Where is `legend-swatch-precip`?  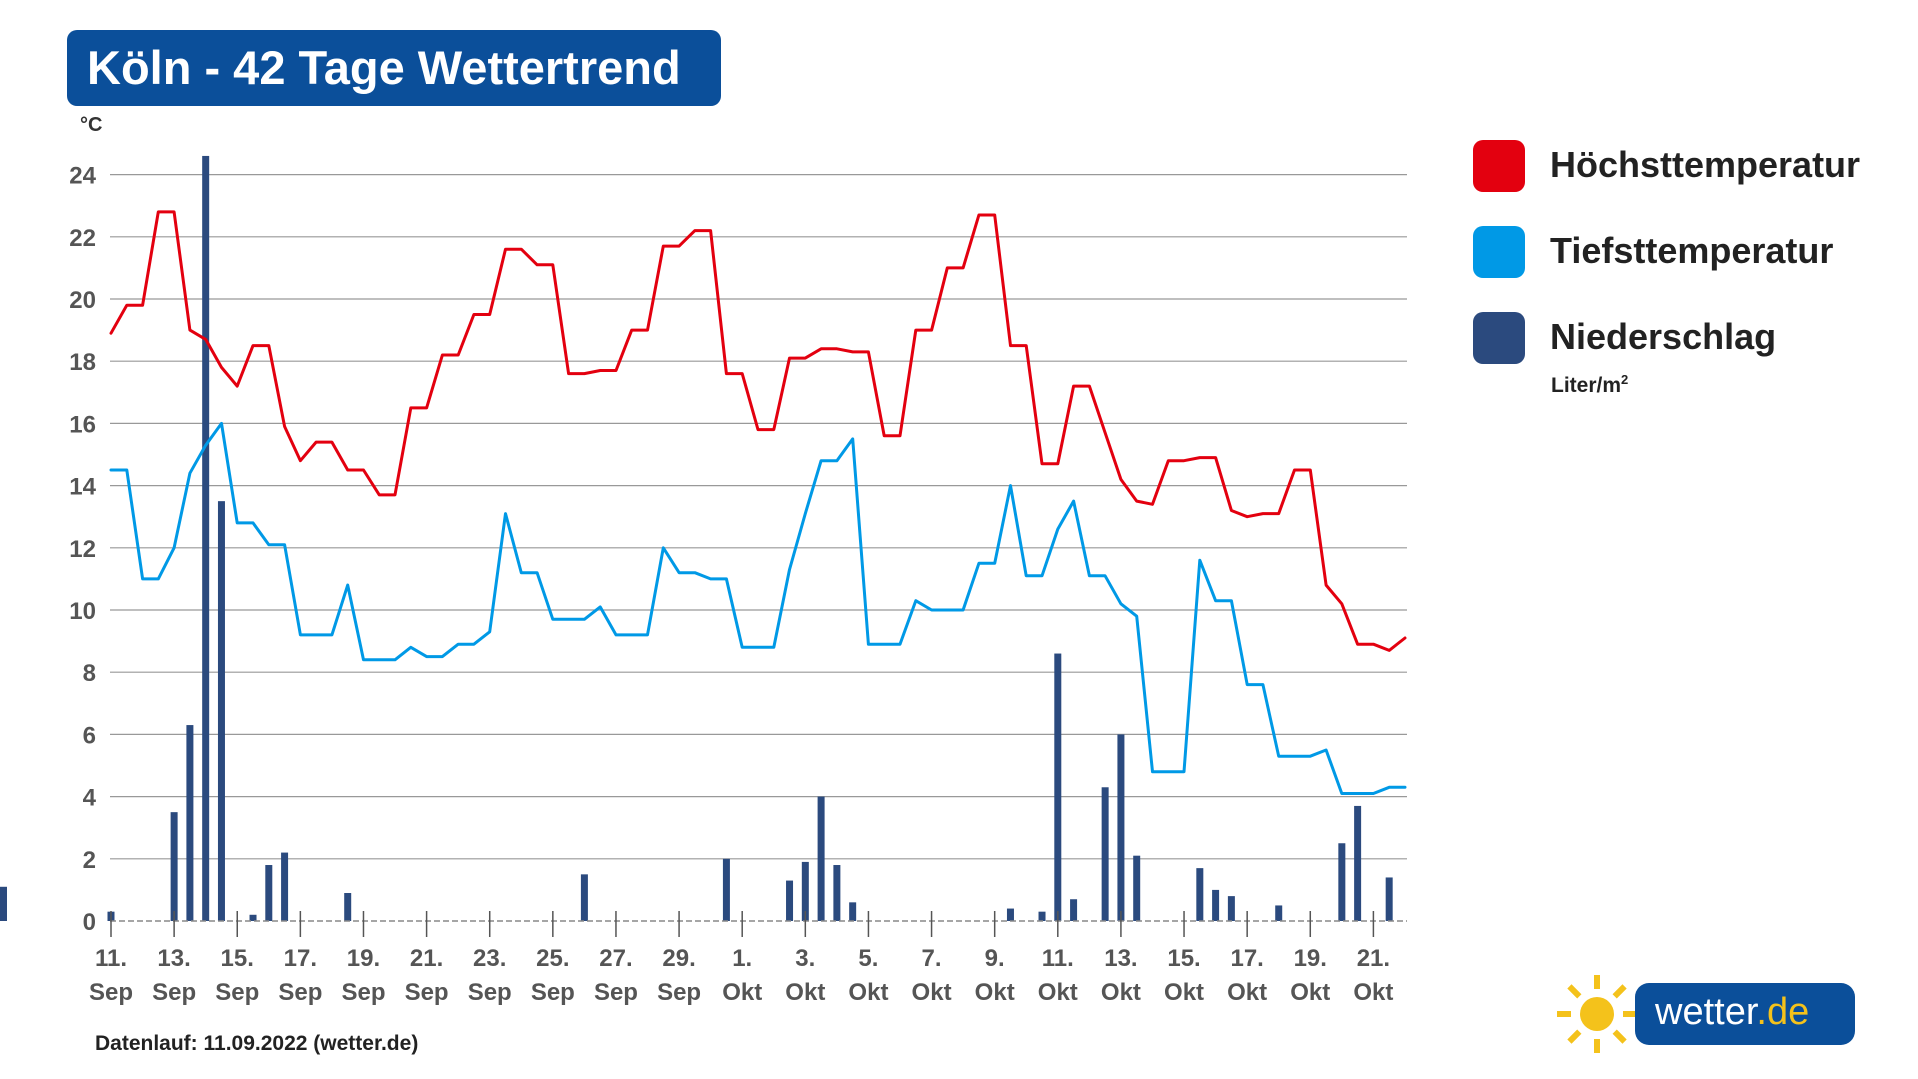 legend-swatch-precip is located at coordinates (1499, 338).